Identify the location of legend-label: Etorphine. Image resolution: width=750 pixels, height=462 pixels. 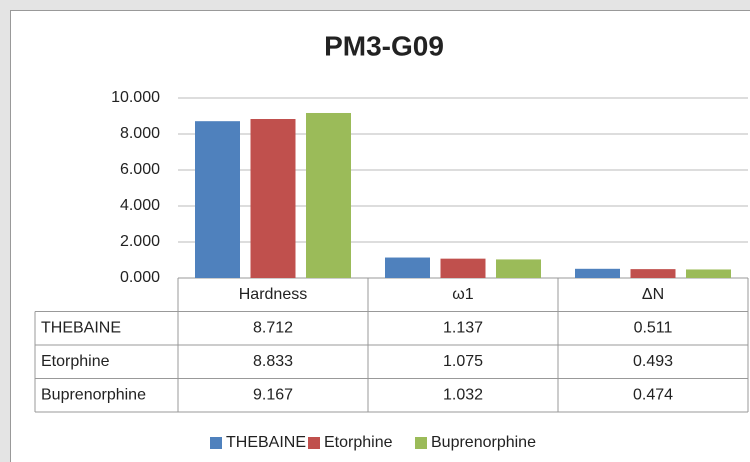
(358, 442).